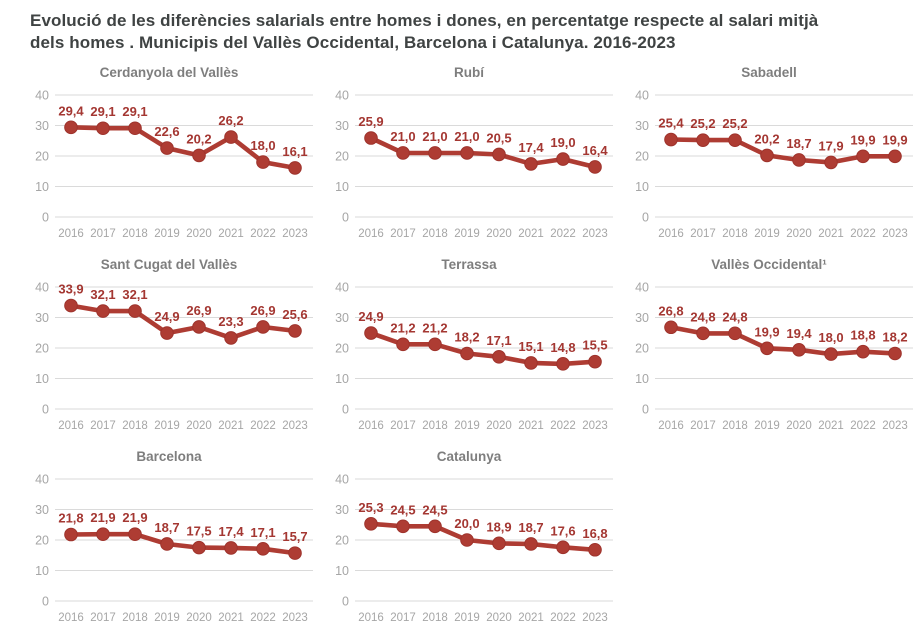 The image size is (916, 640). What do you see at coordinates (594, 533) in the screenshot?
I see `data-point-label: 16,8` at bounding box center [594, 533].